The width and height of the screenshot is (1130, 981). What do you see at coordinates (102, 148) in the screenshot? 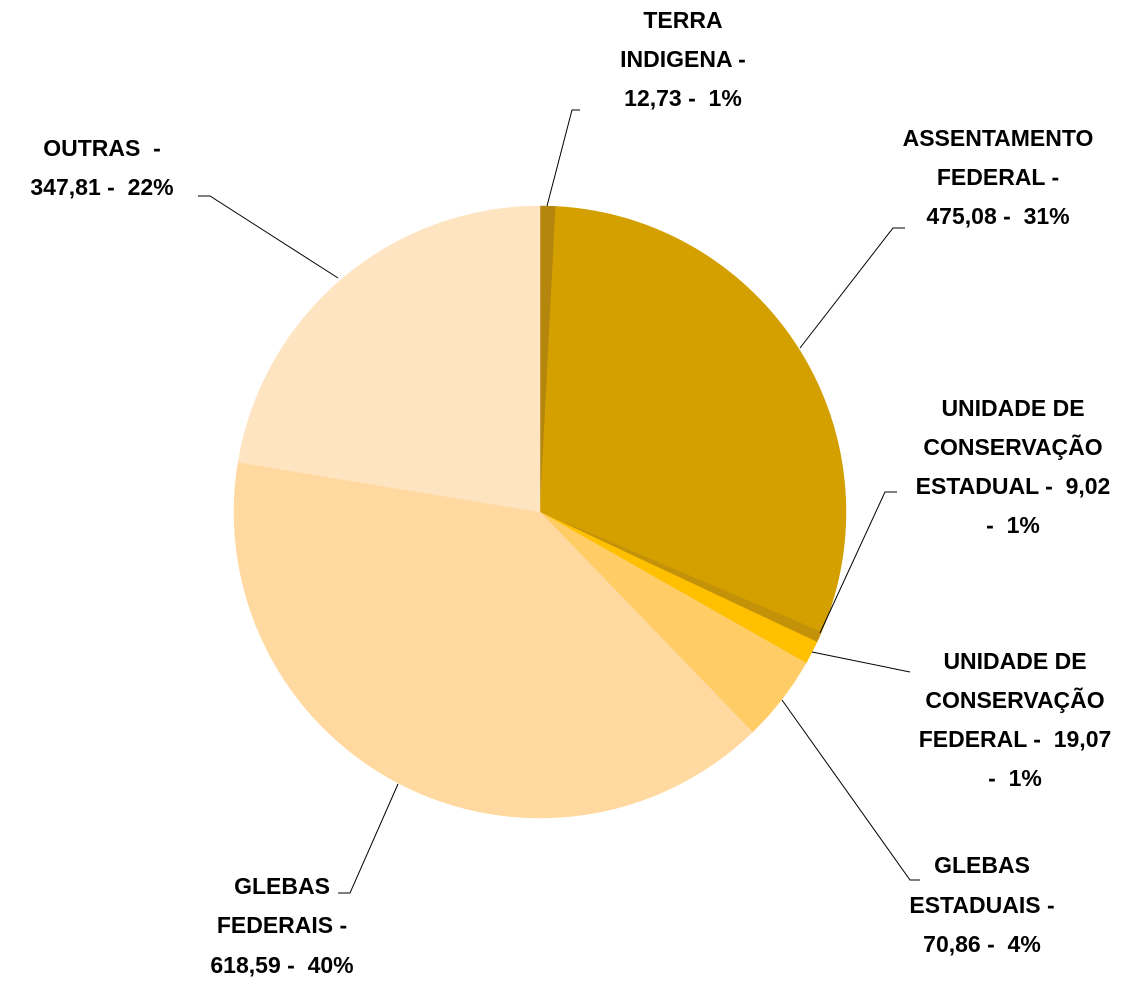
I see `slice-label: OUTRAS -` at bounding box center [102, 148].